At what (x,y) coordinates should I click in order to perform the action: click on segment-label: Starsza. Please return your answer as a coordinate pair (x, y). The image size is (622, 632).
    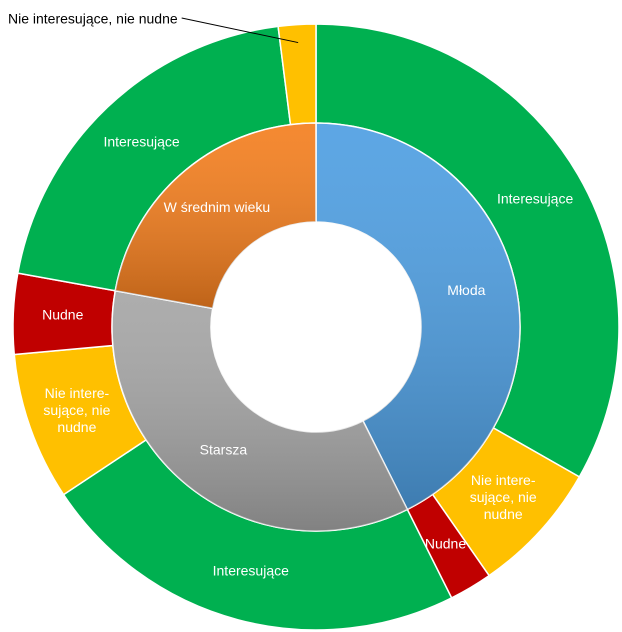
    Looking at the image, I should click on (224, 449).